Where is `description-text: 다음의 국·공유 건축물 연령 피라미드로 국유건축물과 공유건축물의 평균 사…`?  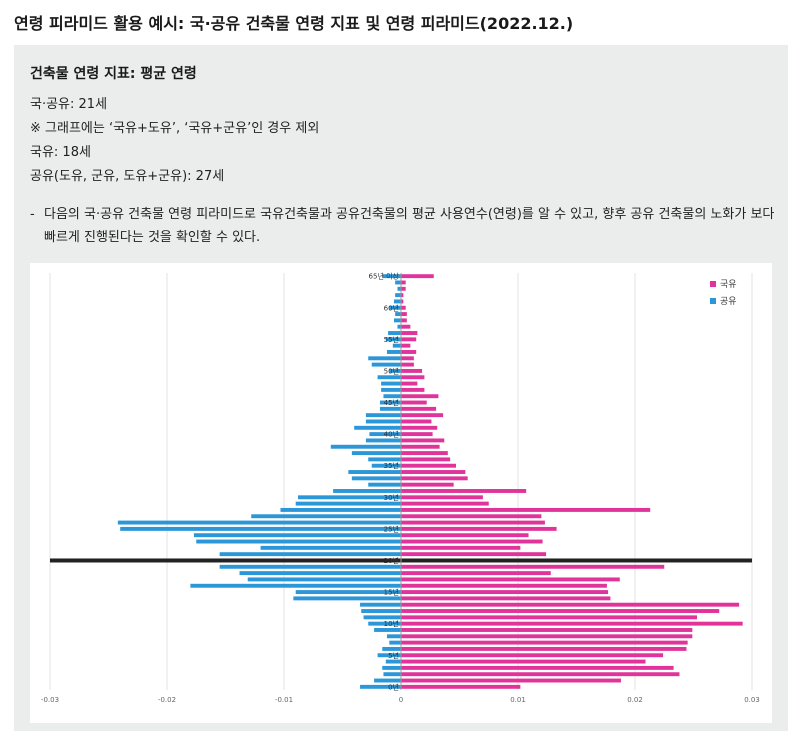
description-text: 다음의 국·공유 건축물 연령 피라미드로 국유건축물과 공유건축물의 평균 사… is located at coordinates (409, 226).